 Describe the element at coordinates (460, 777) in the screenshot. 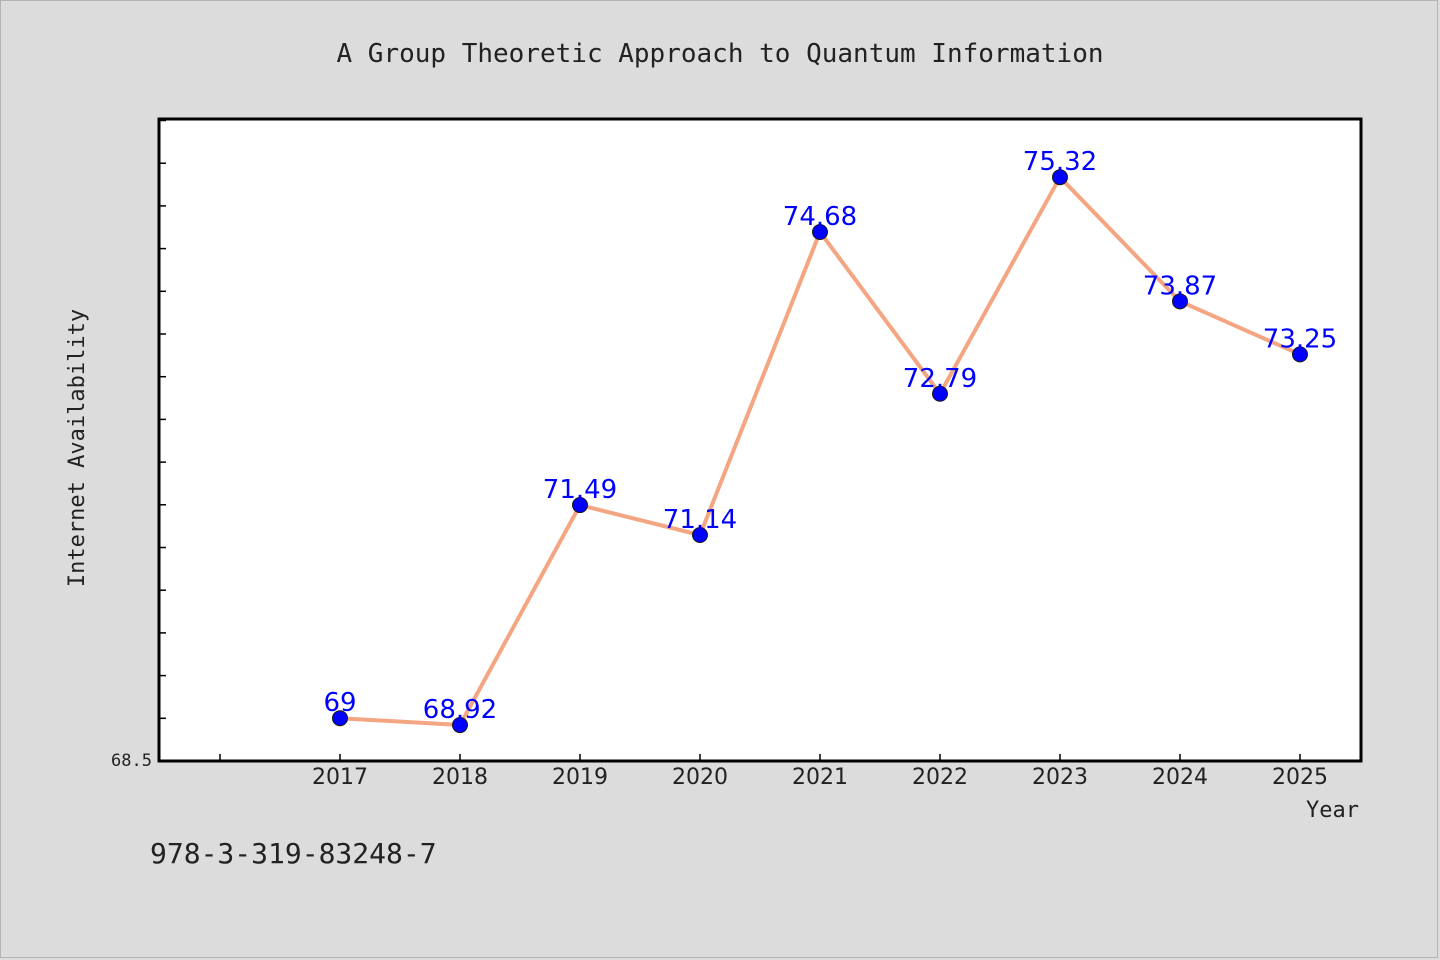

I see `x-tick-label-2018: 2018` at that location.